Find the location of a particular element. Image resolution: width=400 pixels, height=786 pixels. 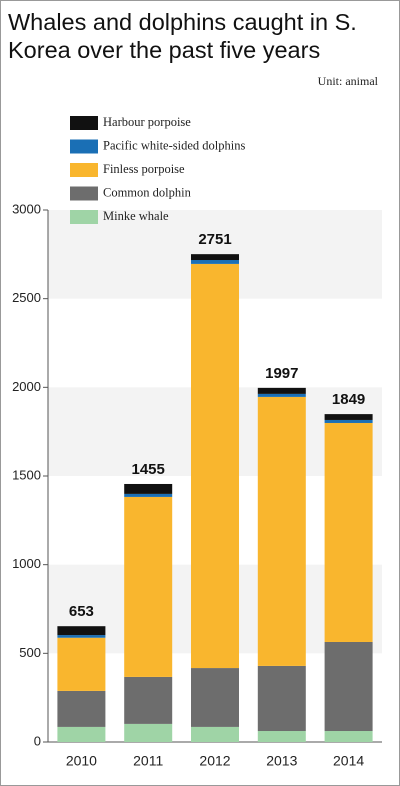

total-label: 1997 is located at coordinates (281, 373).